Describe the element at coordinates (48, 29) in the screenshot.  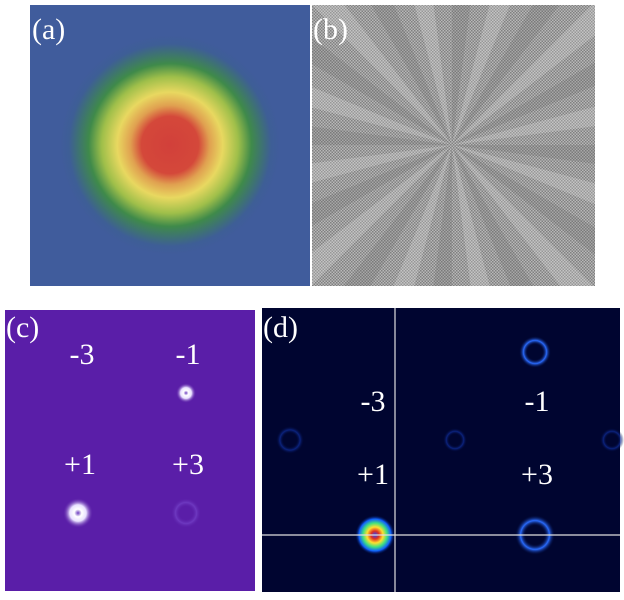
I see `panel-label: (a)` at that location.